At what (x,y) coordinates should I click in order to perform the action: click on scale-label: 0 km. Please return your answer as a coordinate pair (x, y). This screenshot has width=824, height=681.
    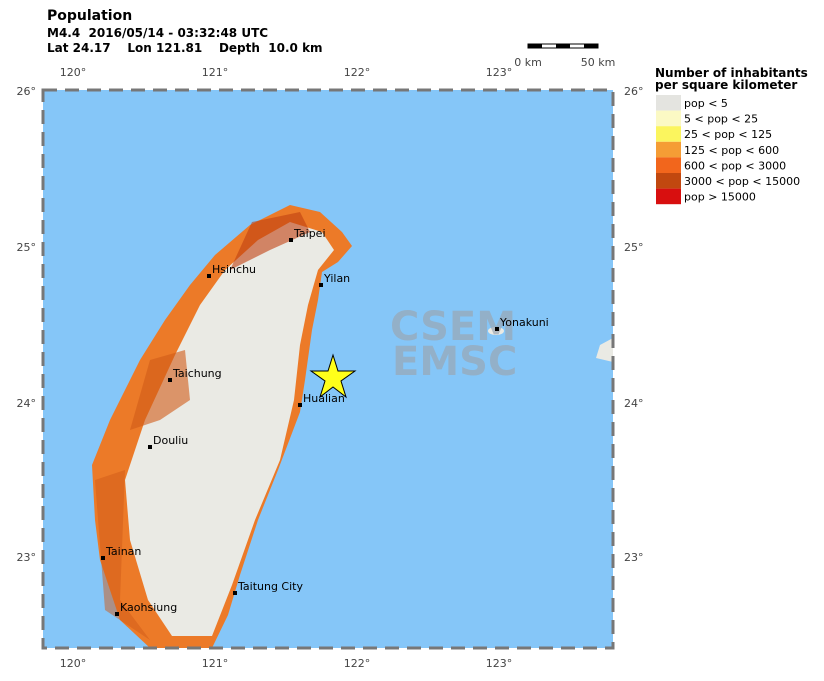
    Looking at the image, I should click on (528, 62).